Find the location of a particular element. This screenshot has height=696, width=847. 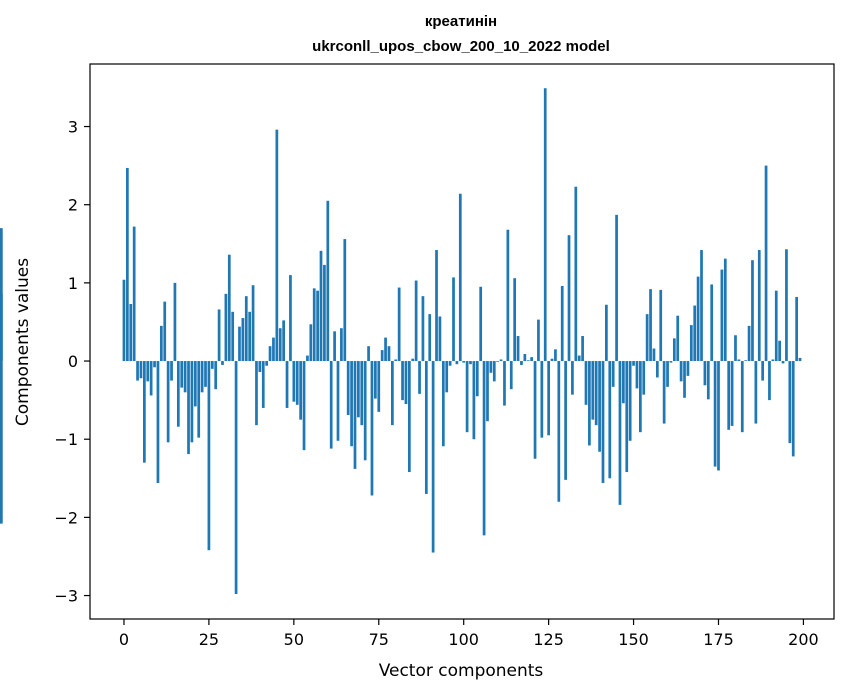

chart-title-line1: креатинін is located at coordinates (461, 21).